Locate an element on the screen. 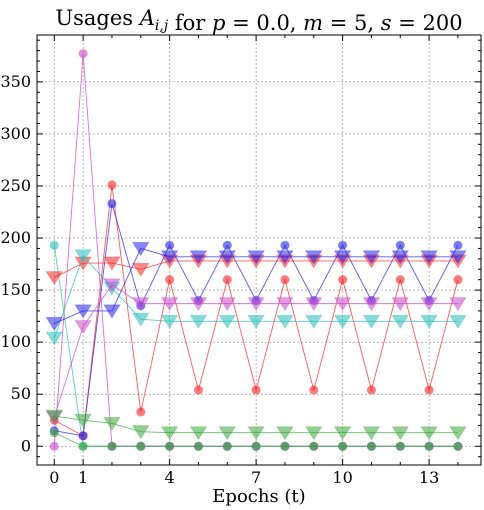 The width and height of the screenshot is (484, 510). y-tick-label: 350 is located at coordinates (15, 81).